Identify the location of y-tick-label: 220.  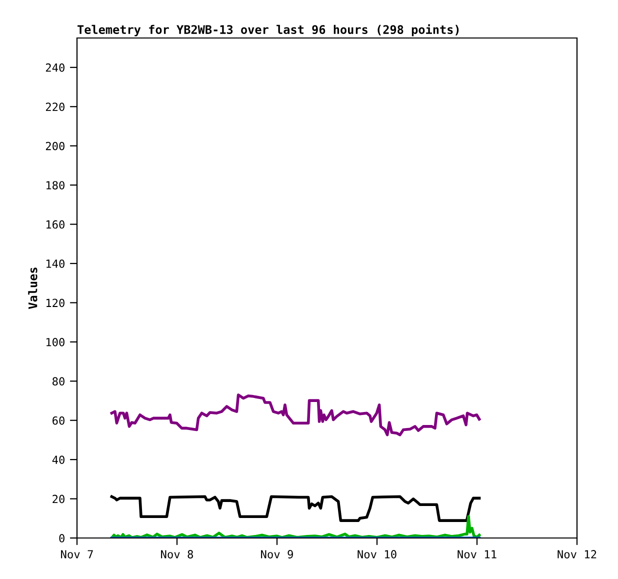
(55, 107).